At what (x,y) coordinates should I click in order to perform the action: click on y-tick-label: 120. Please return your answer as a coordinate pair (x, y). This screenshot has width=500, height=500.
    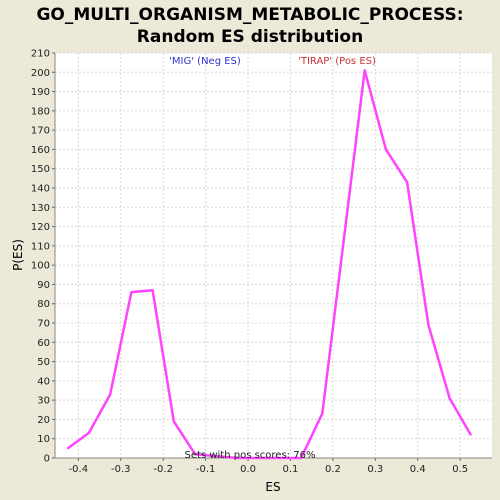
    Looking at the image, I should click on (40, 227).